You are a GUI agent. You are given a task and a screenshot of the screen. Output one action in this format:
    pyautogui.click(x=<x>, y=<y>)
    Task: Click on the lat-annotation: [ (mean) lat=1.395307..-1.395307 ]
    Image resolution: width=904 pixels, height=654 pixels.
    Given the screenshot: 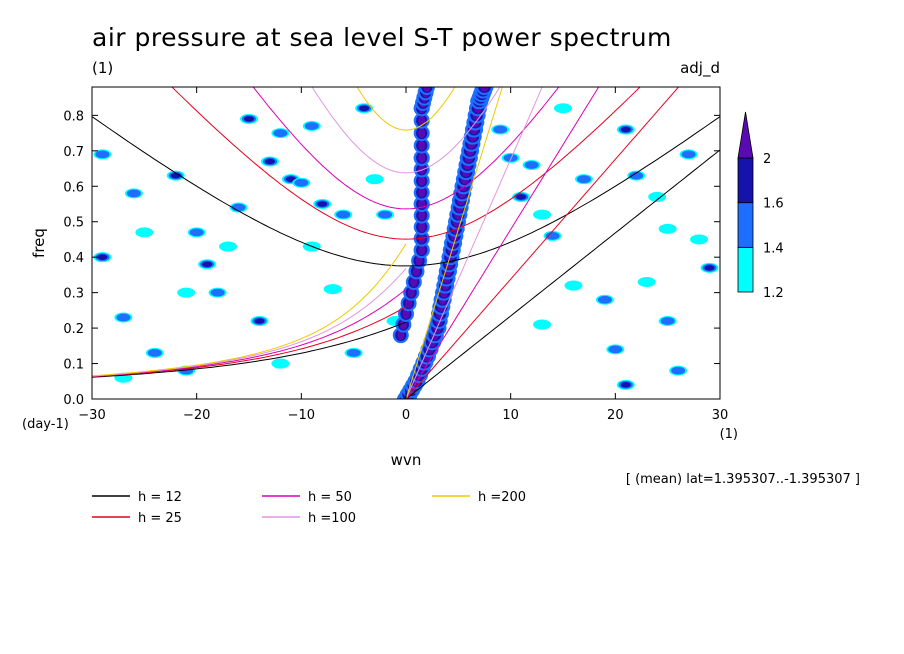 What is the action you would take?
    pyautogui.click(x=743, y=479)
    